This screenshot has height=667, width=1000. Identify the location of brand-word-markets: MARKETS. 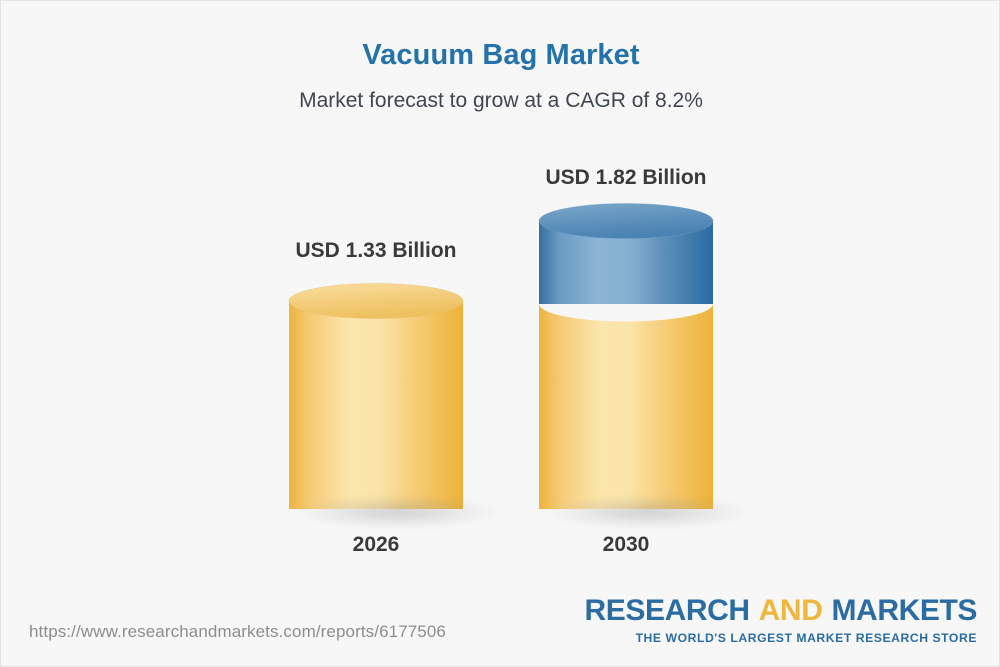
(904, 610).